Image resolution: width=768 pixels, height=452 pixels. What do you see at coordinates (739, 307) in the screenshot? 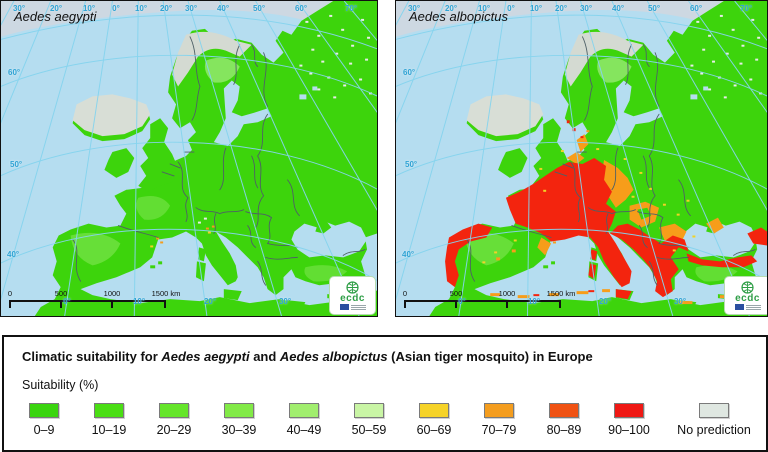
I see `eu-flag-icon` at bounding box center [739, 307].